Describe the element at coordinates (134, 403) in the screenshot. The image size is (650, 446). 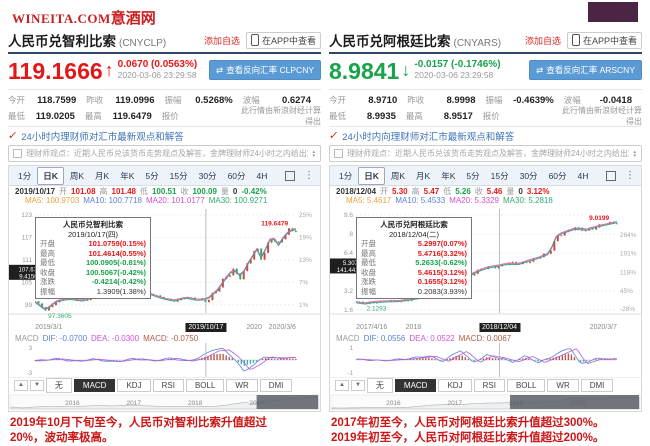
I see `svg-text: 2017` at that location.